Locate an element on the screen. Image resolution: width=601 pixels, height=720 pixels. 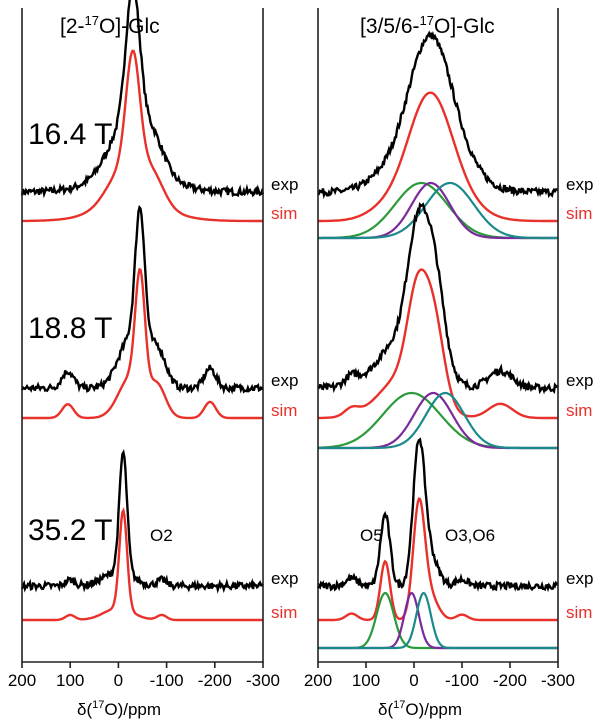
right-column-title: [3/5/6-17O]-Glc is located at coordinates (427, 25).